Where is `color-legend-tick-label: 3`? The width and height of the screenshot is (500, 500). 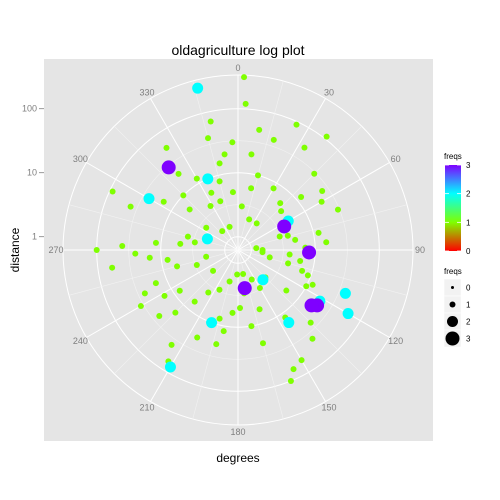 color-legend-tick-label: 3 is located at coordinates (468, 165).